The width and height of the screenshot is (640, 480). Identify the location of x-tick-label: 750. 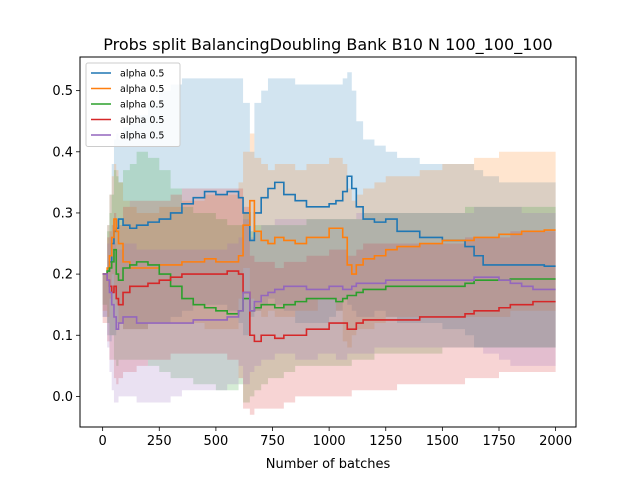
(272, 441).